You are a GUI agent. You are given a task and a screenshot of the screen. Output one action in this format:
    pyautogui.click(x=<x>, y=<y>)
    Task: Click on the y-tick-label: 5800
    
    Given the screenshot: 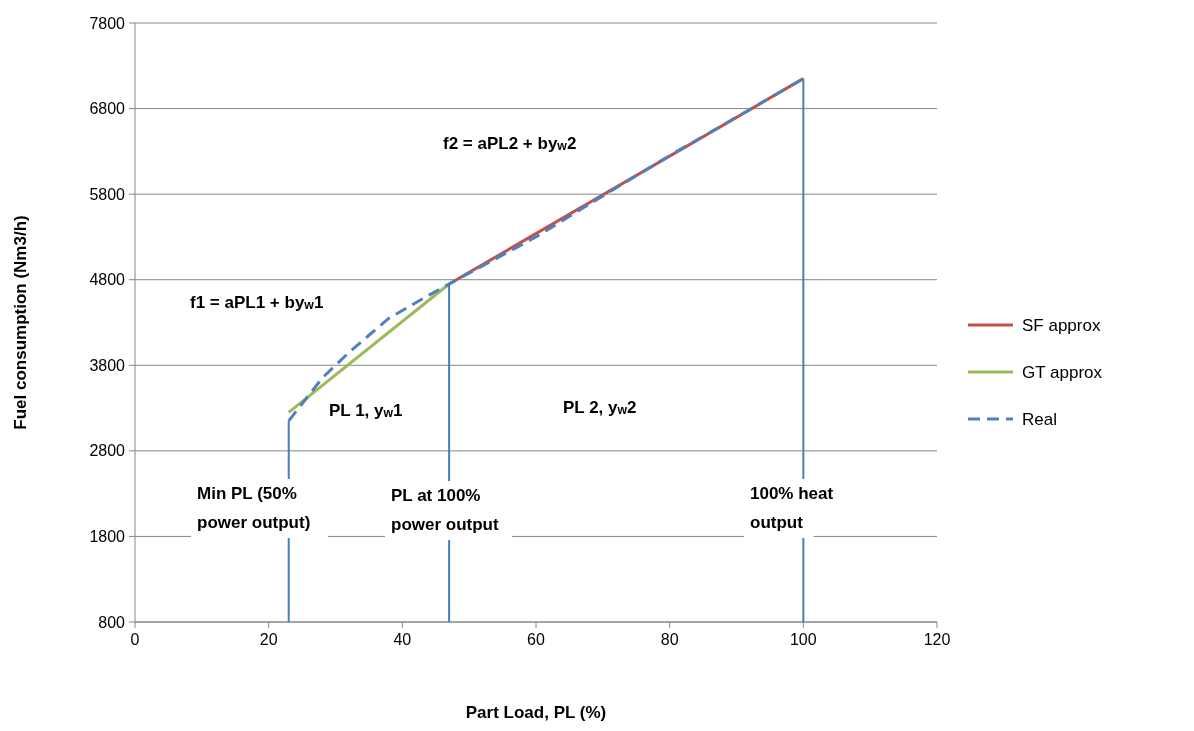 What is the action you would take?
    pyautogui.click(x=107, y=194)
    